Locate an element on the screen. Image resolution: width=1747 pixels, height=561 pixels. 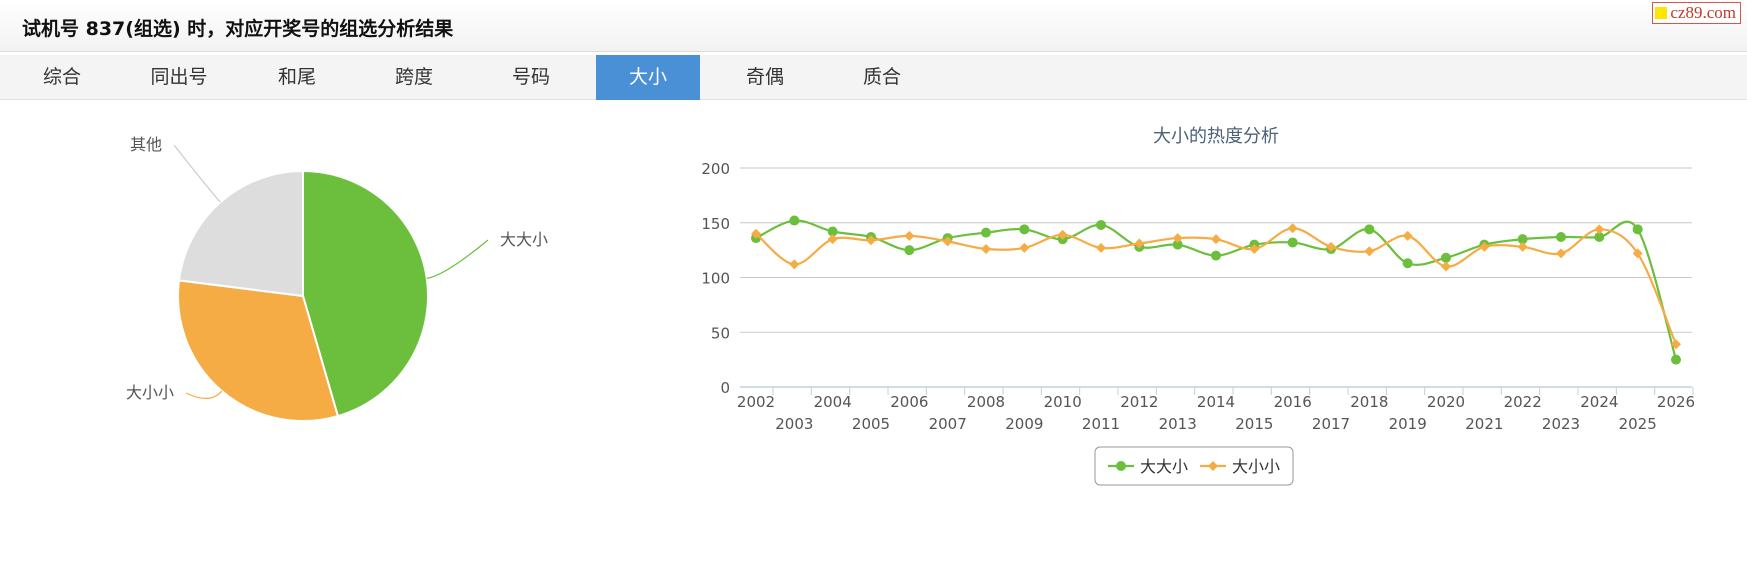
x-tick-label: 2016 is located at coordinates (1293, 402).